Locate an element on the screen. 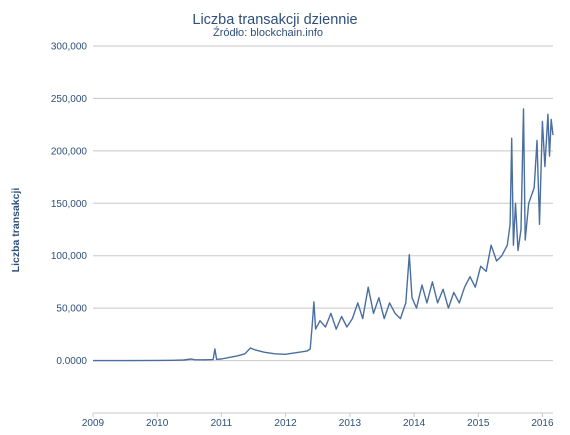 This screenshot has height=435, width=570. y-axis-label: Liczba transakcji is located at coordinates (16, 230).